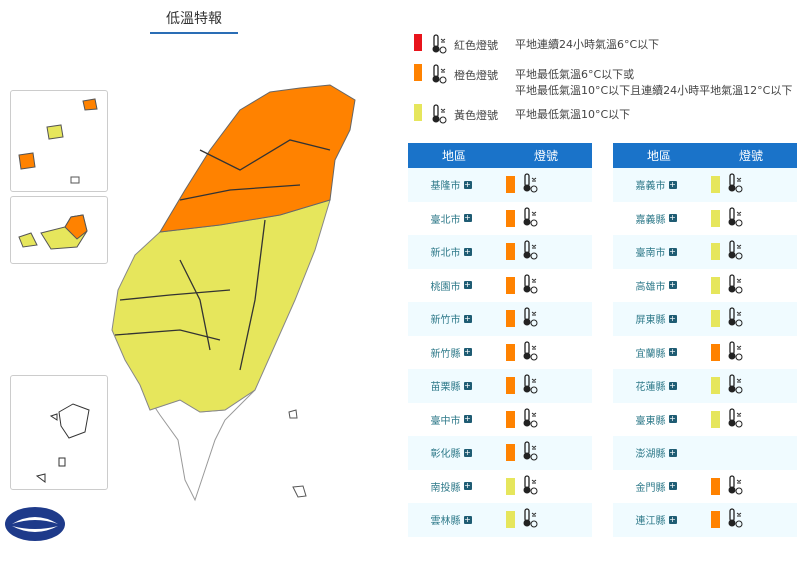 The height and width of the screenshot is (571, 800). Describe the element at coordinates (445, 354) in the screenshot. I see `region-name: 新竹縣` at that location.